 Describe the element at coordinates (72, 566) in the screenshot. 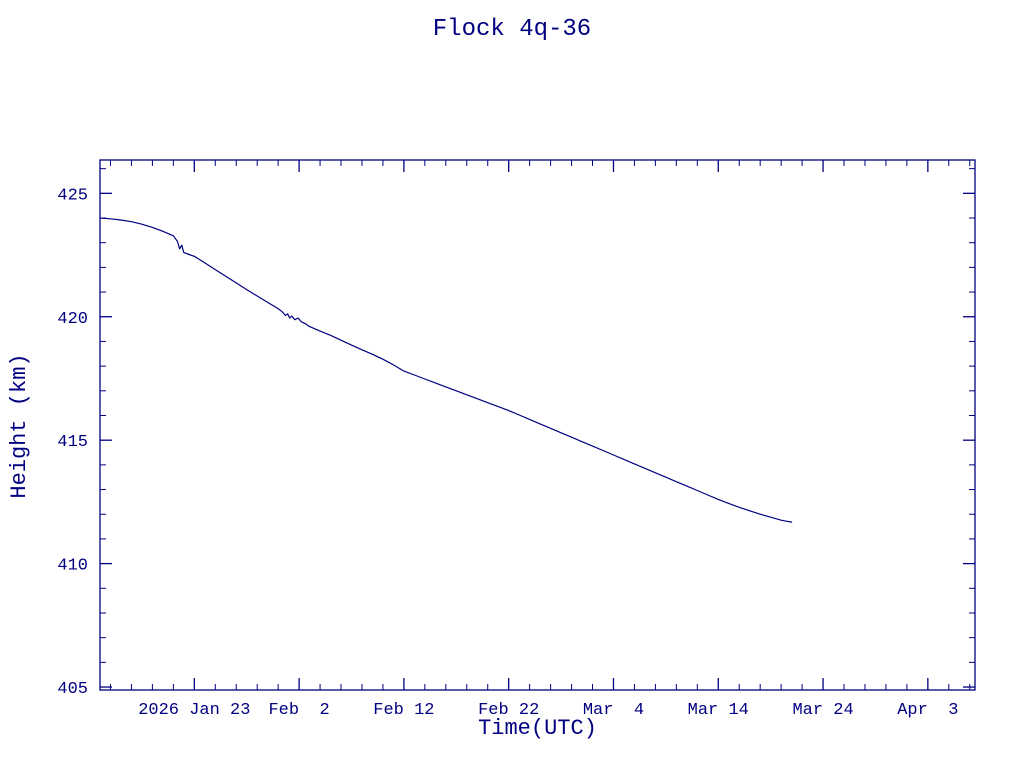

I see `svg-text: 410` at that location.